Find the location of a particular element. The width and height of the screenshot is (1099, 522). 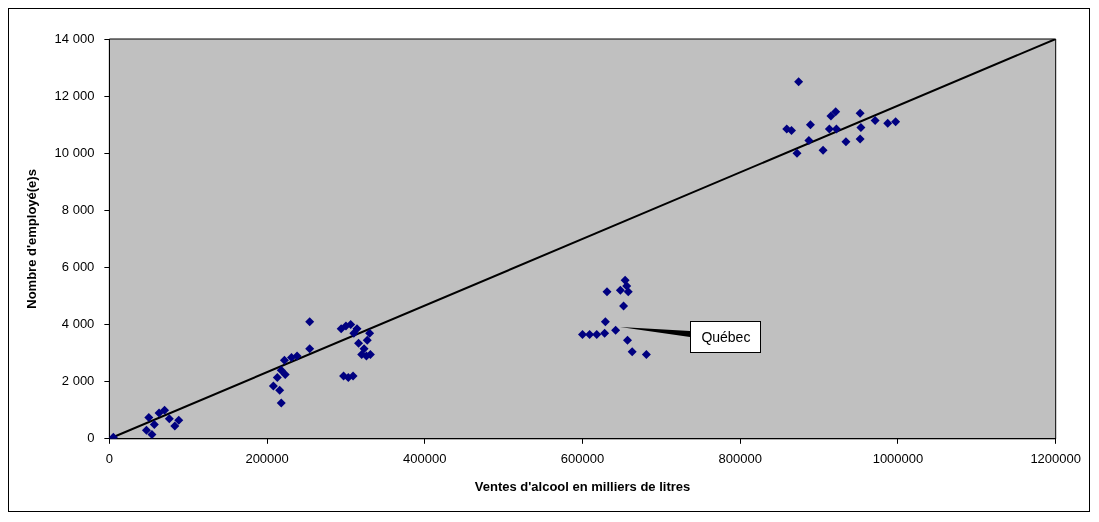

y-tick-label: 14 000 is located at coordinates (74, 38).